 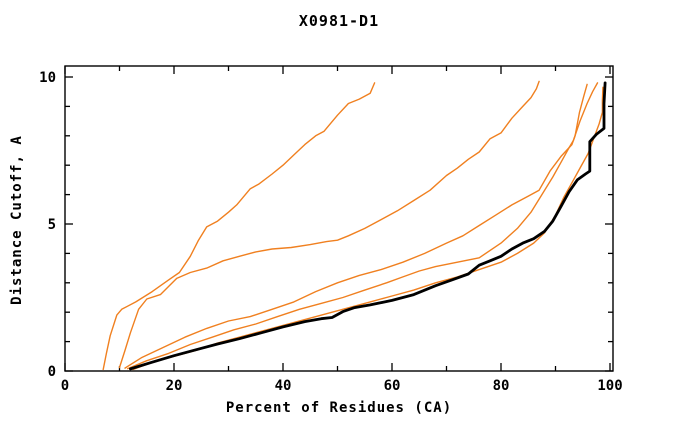 What do you see at coordinates (47, 78) in the screenshot?
I see `y-tick-label: 10` at bounding box center [47, 78].